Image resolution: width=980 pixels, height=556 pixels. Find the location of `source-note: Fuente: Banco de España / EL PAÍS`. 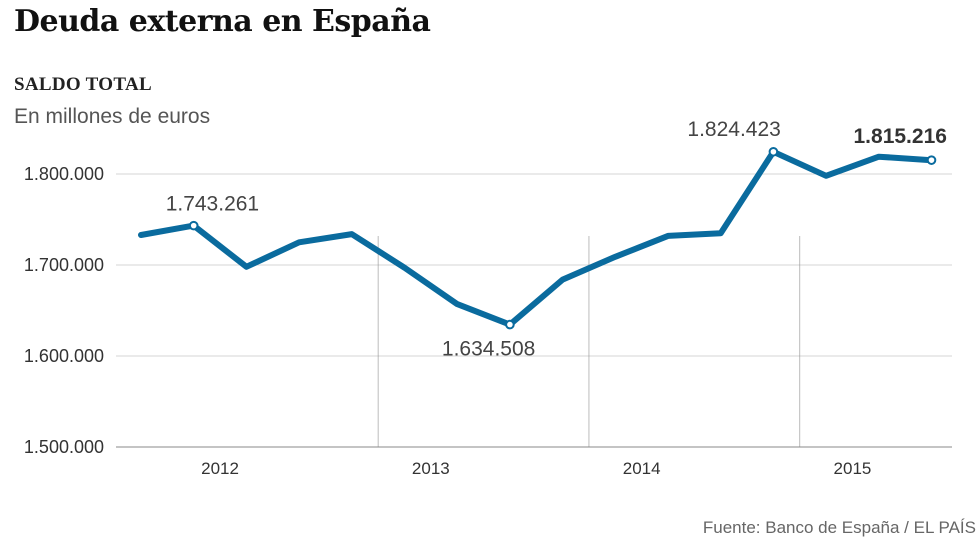

source-note: Fuente: Banco de España / EL PAÍS is located at coordinates (839, 527).